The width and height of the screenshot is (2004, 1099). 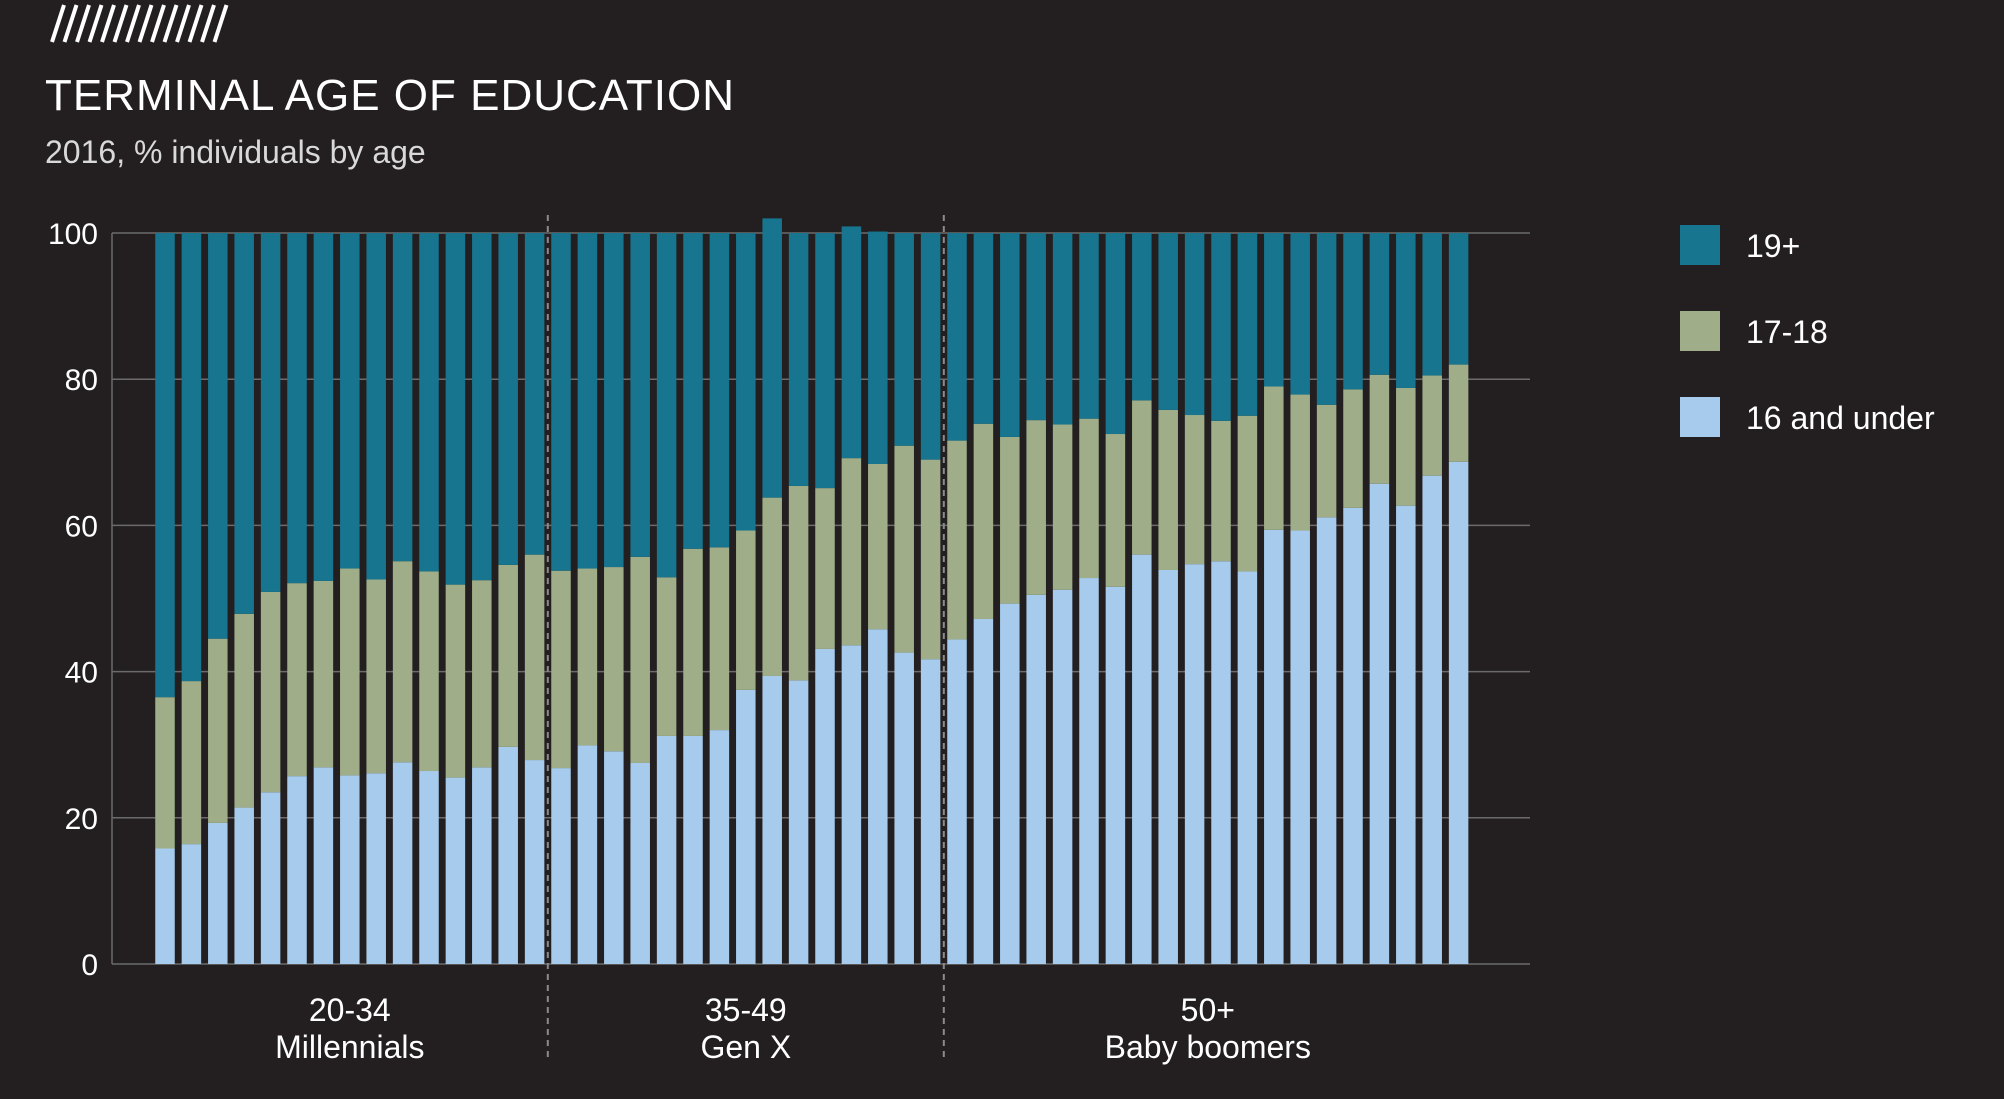 What do you see at coordinates (81, 819) in the screenshot?
I see `y-tick-label: 20` at bounding box center [81, 819].